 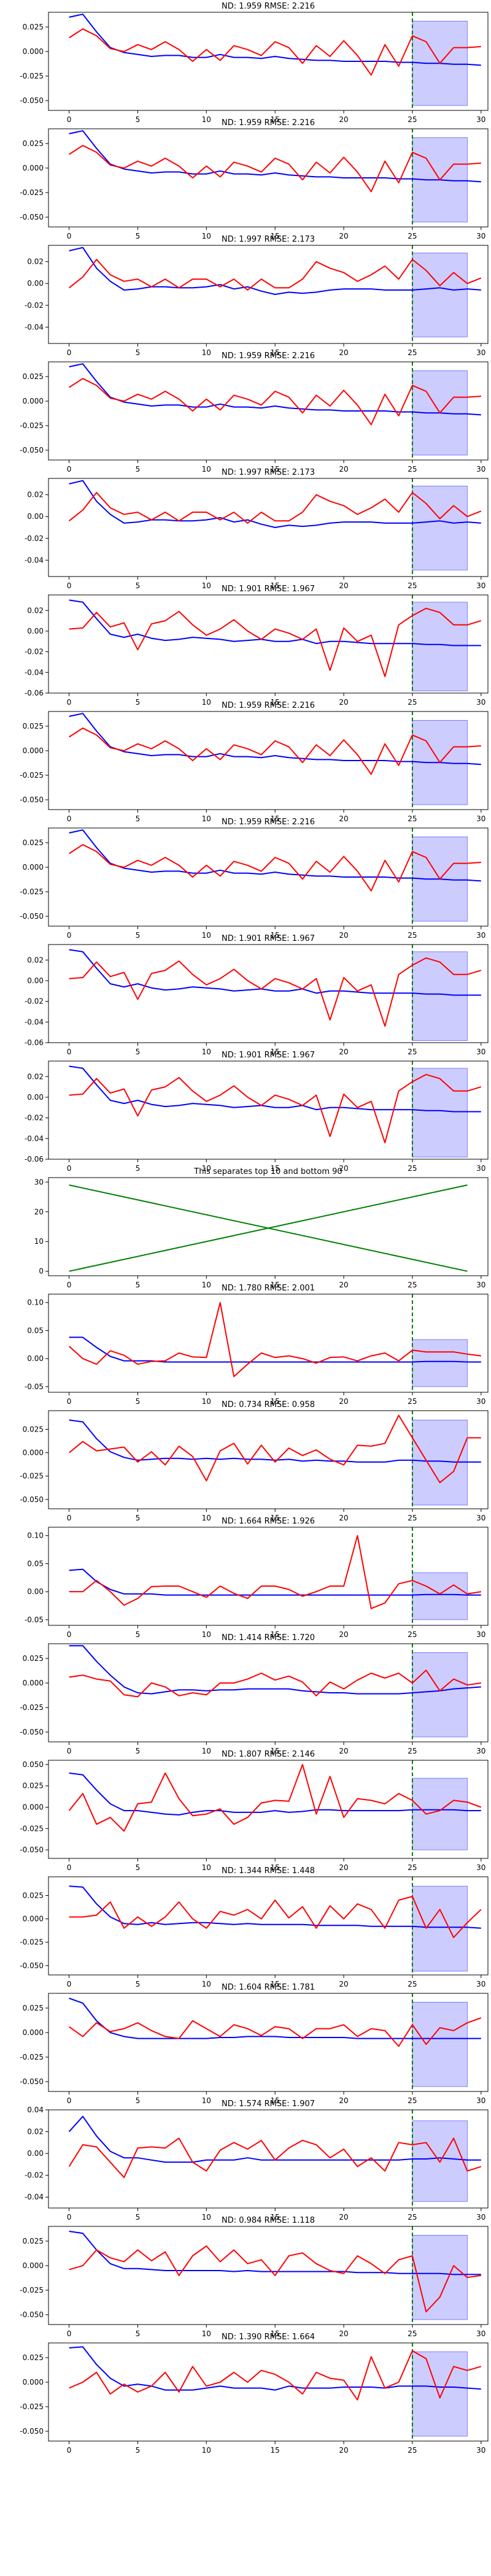 I want to click on y-tick-label: 0, so click(x=42, y=1271).